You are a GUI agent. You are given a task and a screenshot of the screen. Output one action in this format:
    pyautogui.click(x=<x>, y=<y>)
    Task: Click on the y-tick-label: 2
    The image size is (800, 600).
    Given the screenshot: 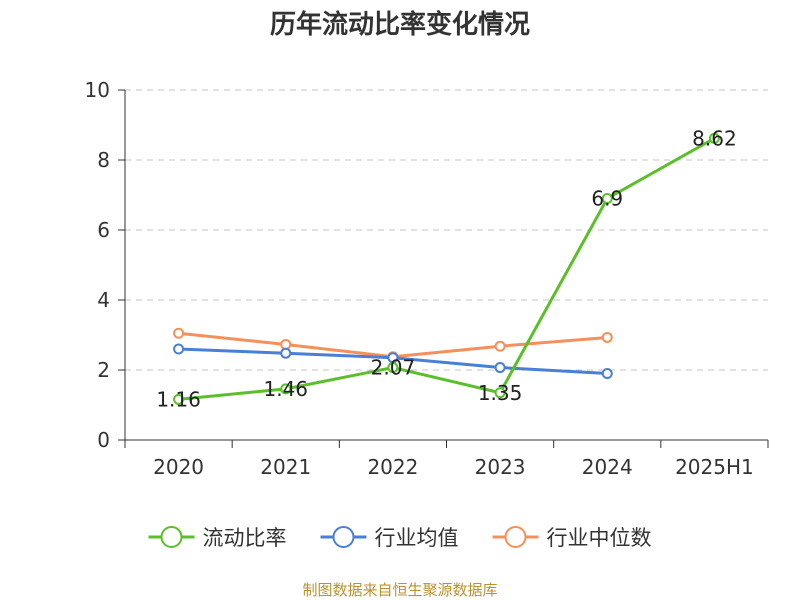 What is the action you would take?
    pyautogui.click(x=103, y=370)
    